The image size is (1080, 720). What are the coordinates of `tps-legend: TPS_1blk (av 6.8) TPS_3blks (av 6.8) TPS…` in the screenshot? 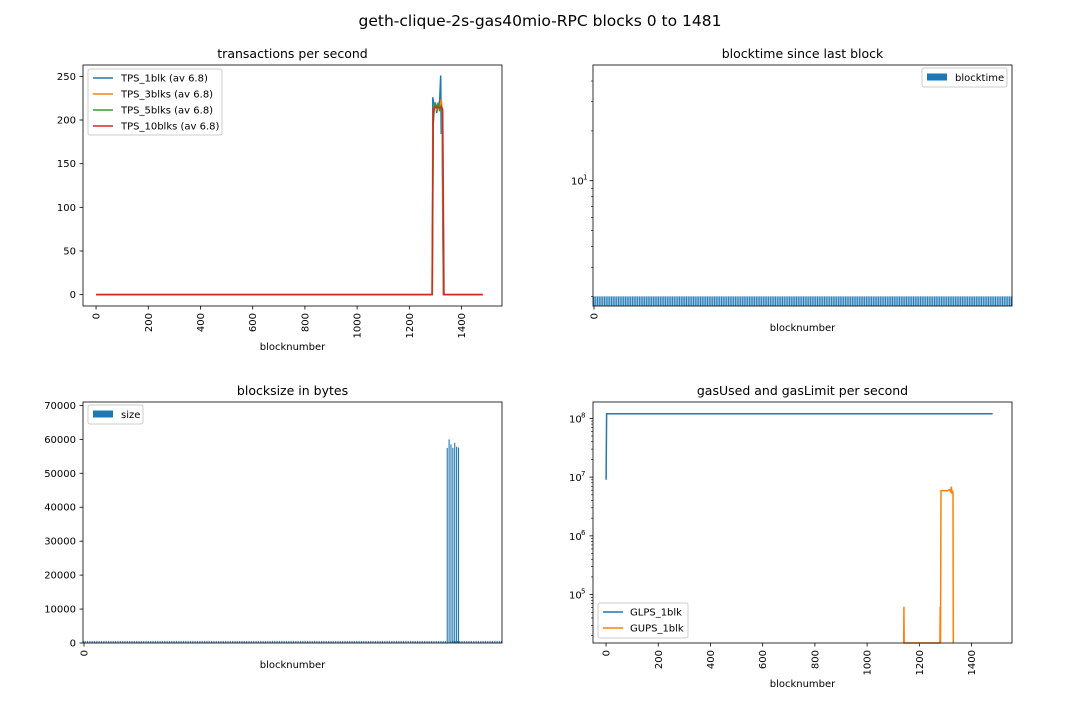 It's located at (155, 102).